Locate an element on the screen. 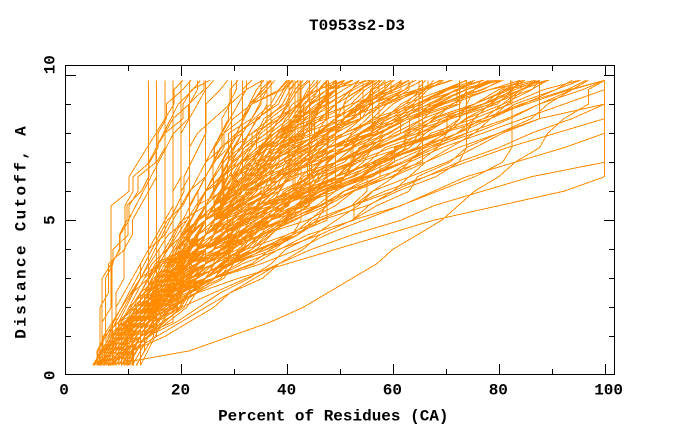 This screenshot has height=440, width=680. svg-text: 10 is located at coordinates (51, 64).